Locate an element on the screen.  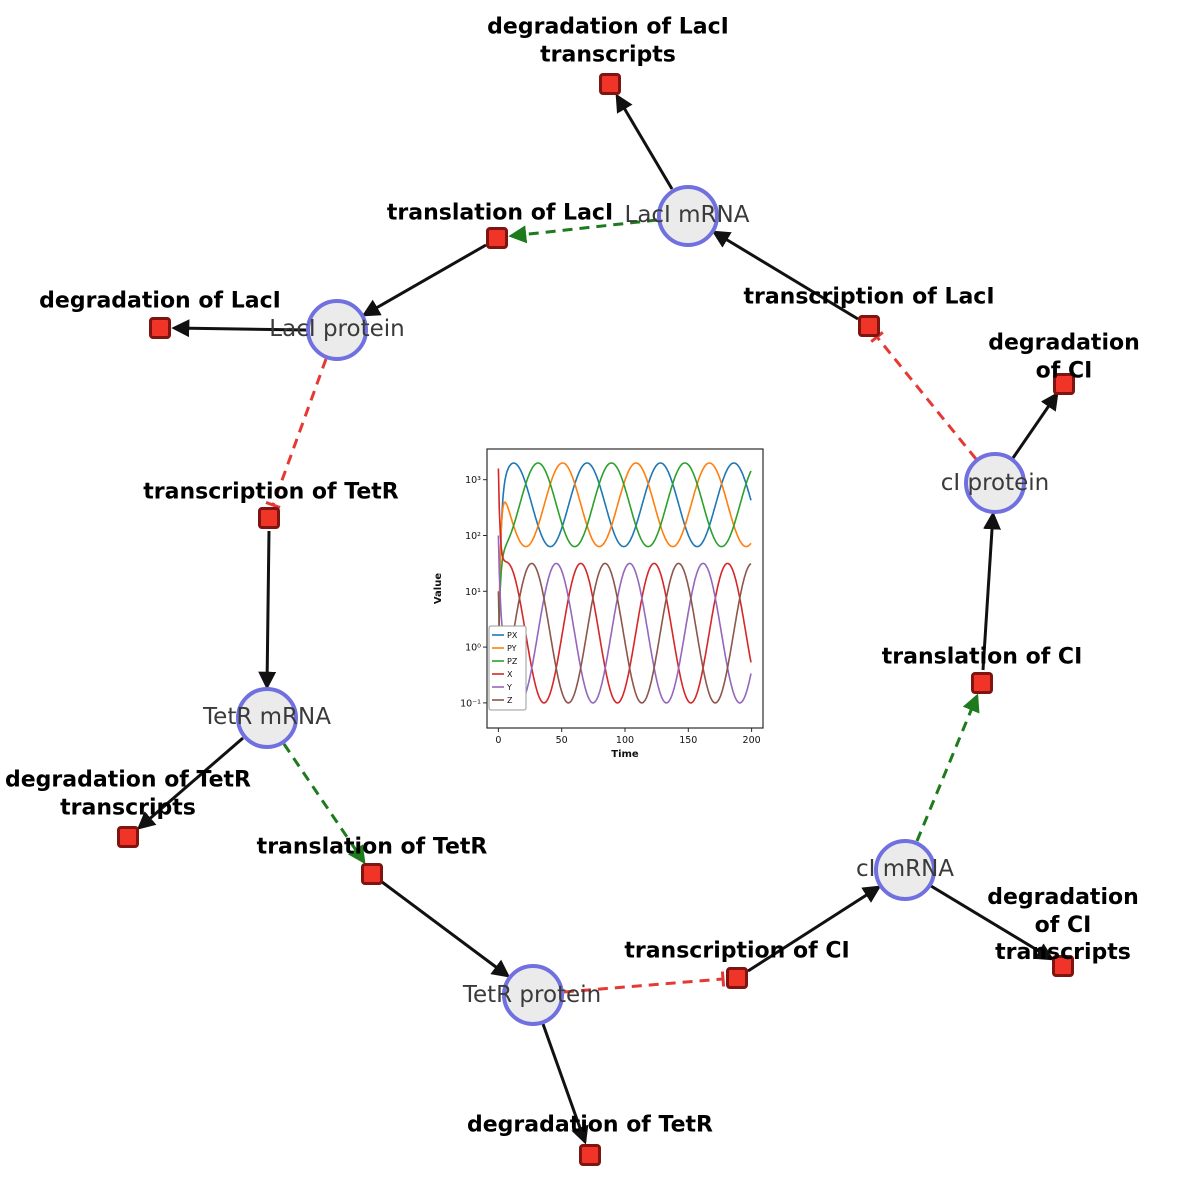
edge-laci-protein-inhibits-transcription-tetr is located at coordinates (296, 433).